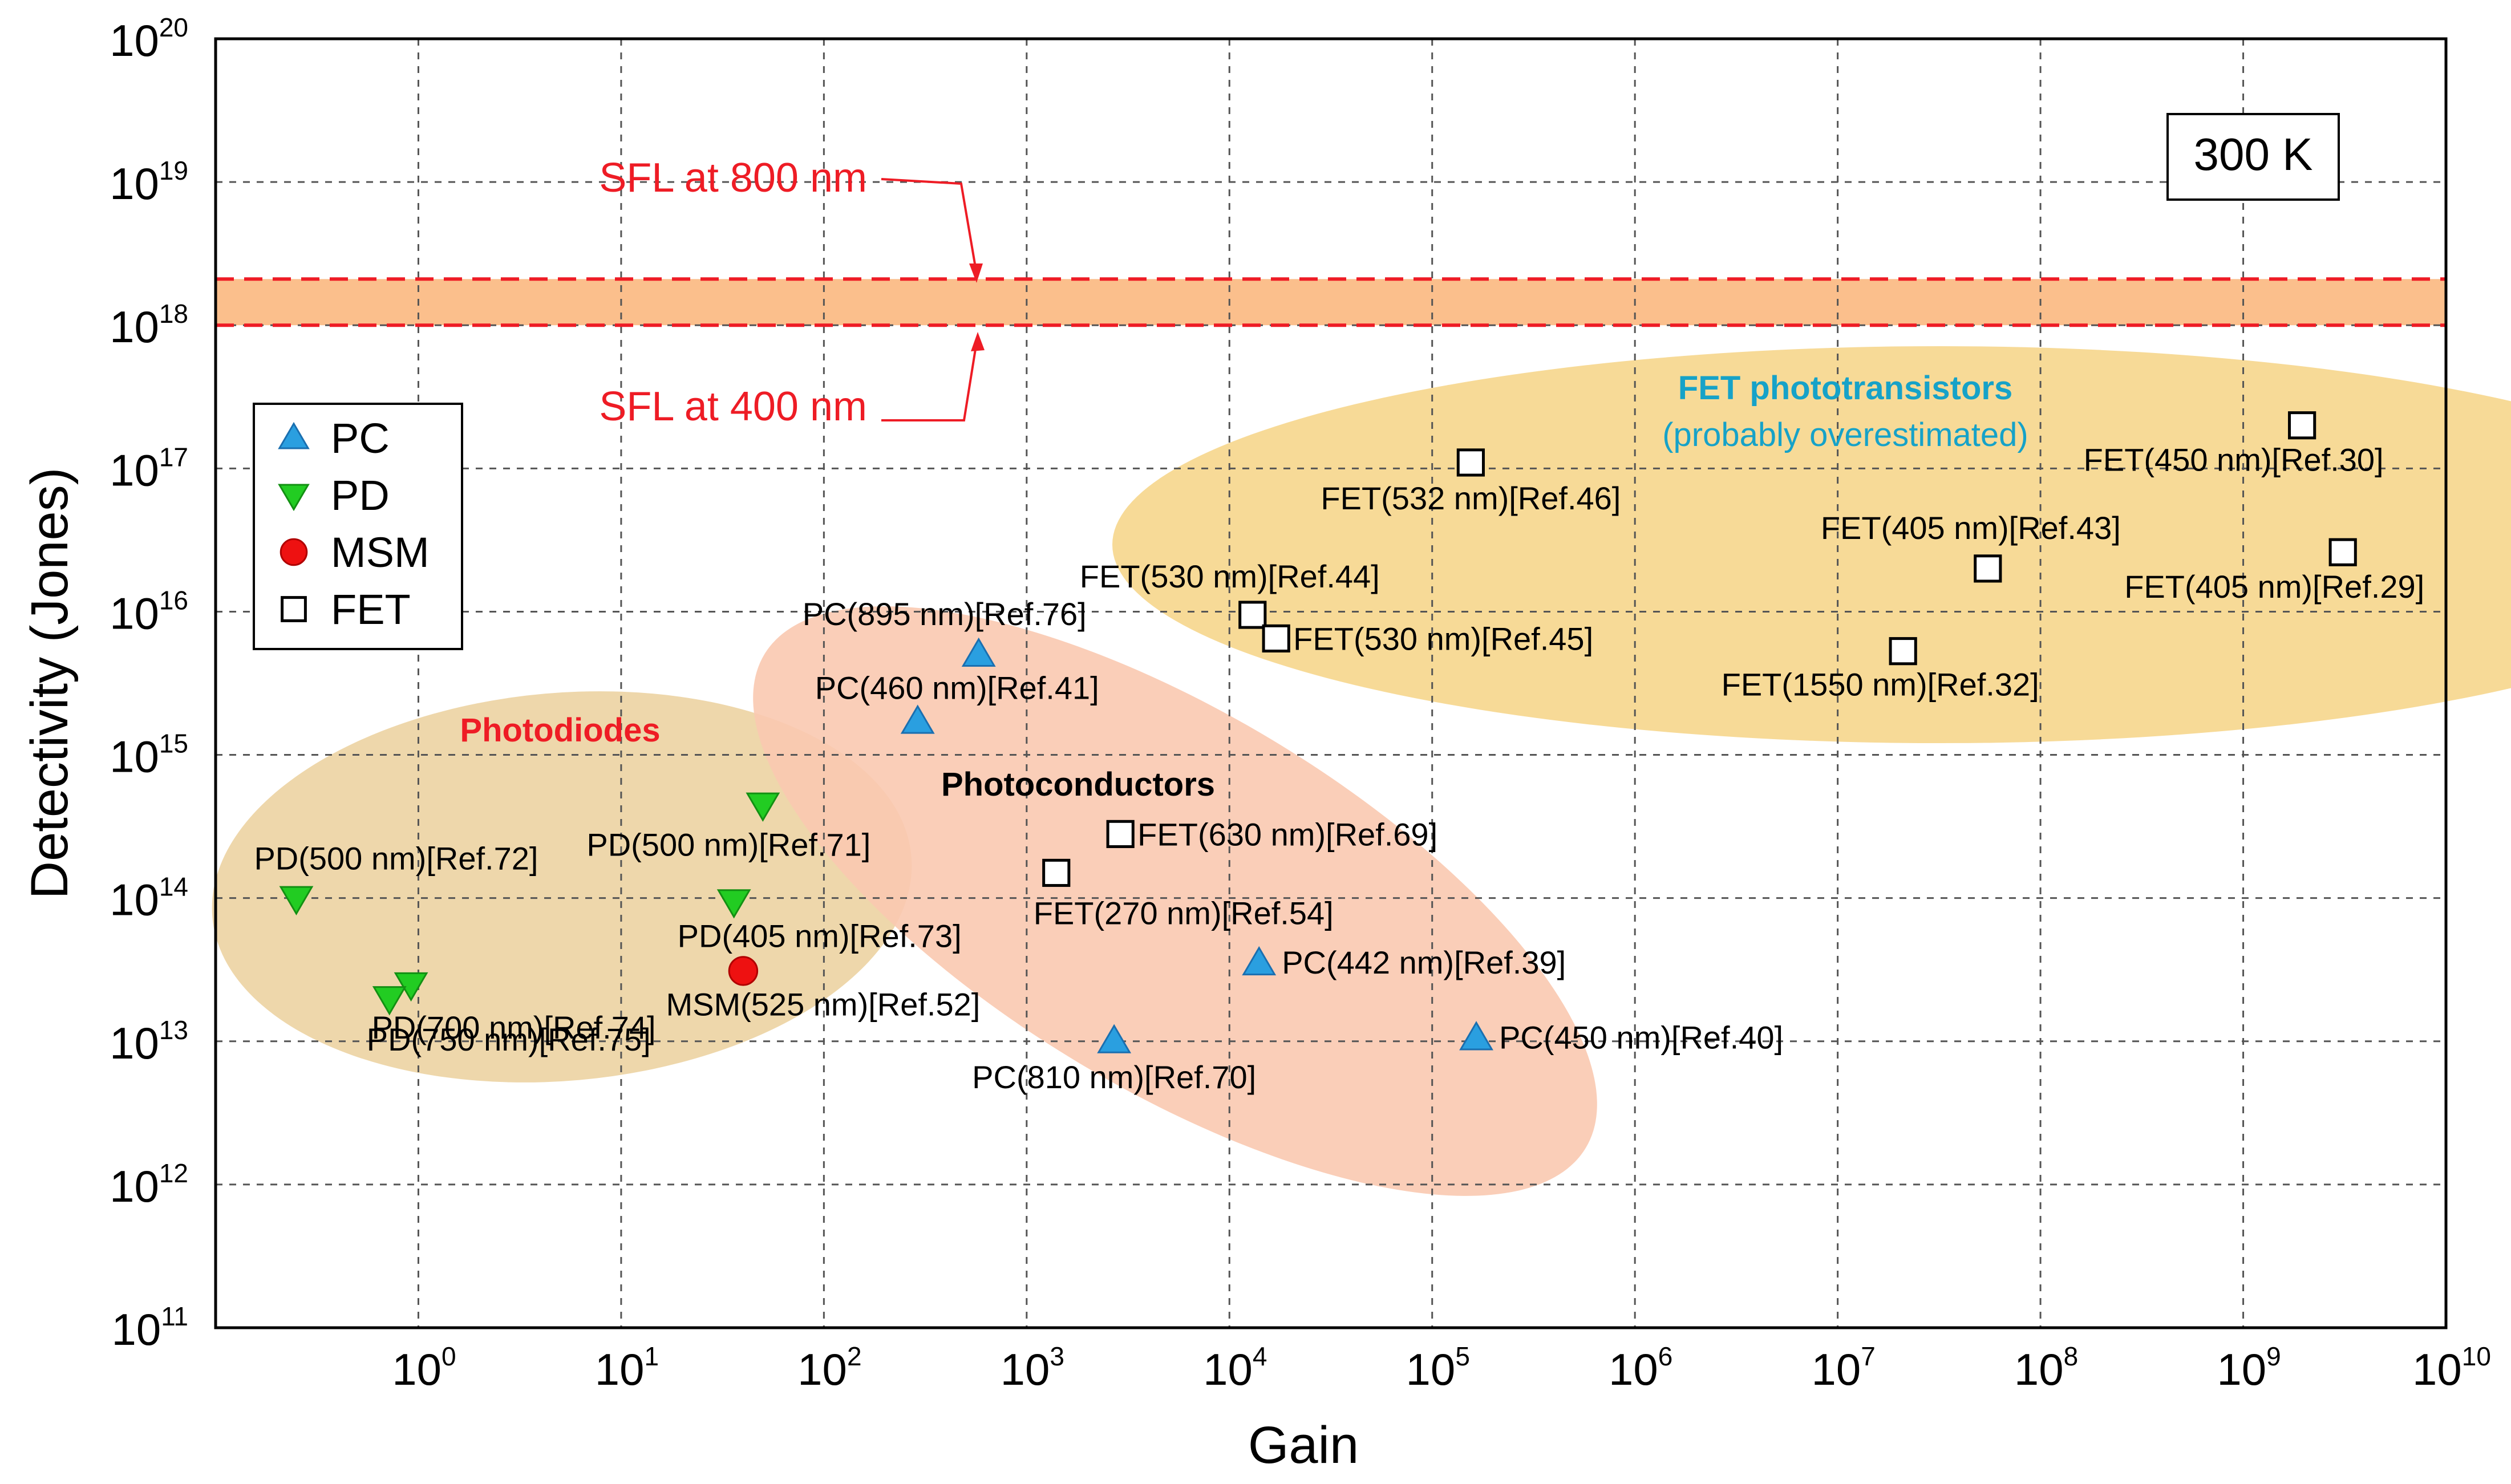 This screenshot has height=1484, width=2511. Describe the element at coordinates (1424, 962) in the screenshot. I see `label-pc-2: PC(442 nm)[Ref.39]` at that location.